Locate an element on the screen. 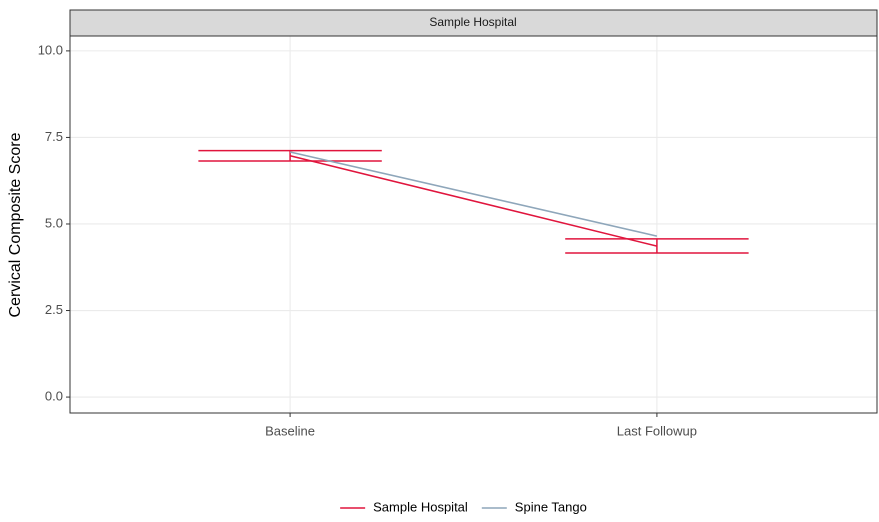 The height and width of the screenshot is (522, 879). facet-strip is located at coordinates (473, 23).